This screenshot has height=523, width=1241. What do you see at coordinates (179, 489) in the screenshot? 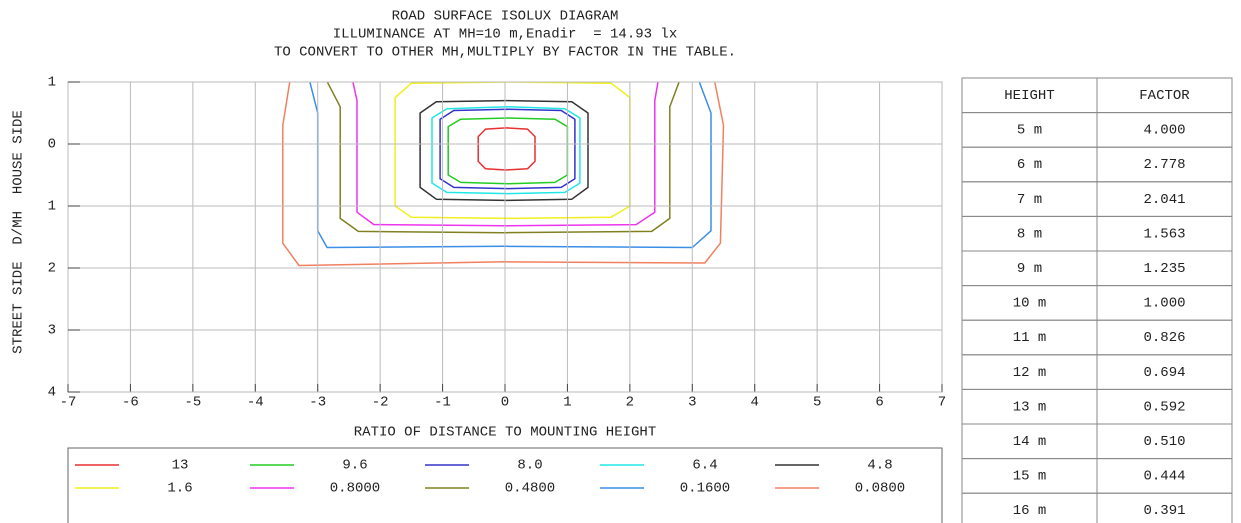
I see `legend-label: 1.6` at bounding box center [179, 489].